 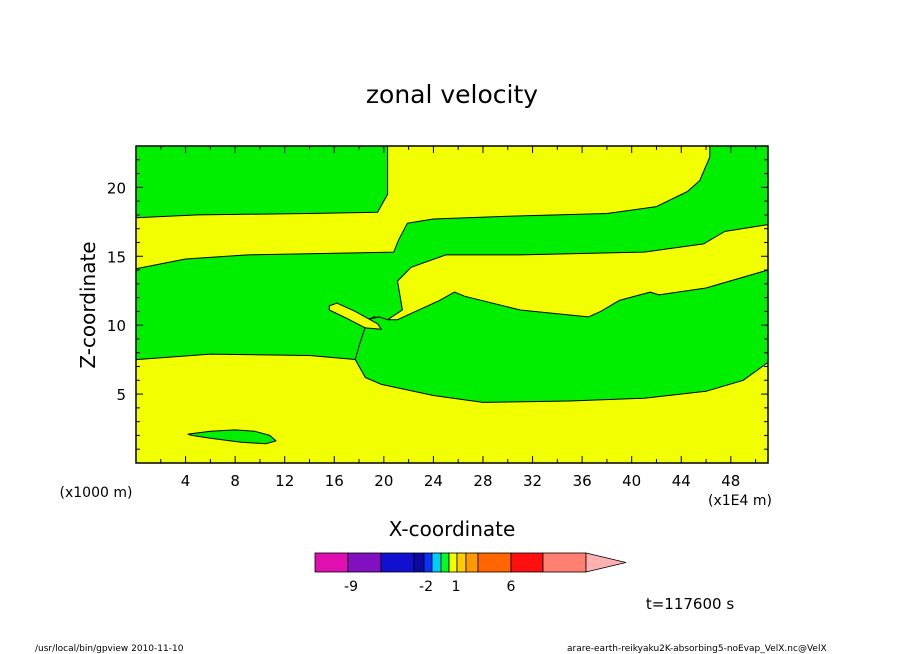 What do you see at coordinates (232, 437) in the screenshot?
I see `region-green-bottom-island` at bounding box center [232, 437].